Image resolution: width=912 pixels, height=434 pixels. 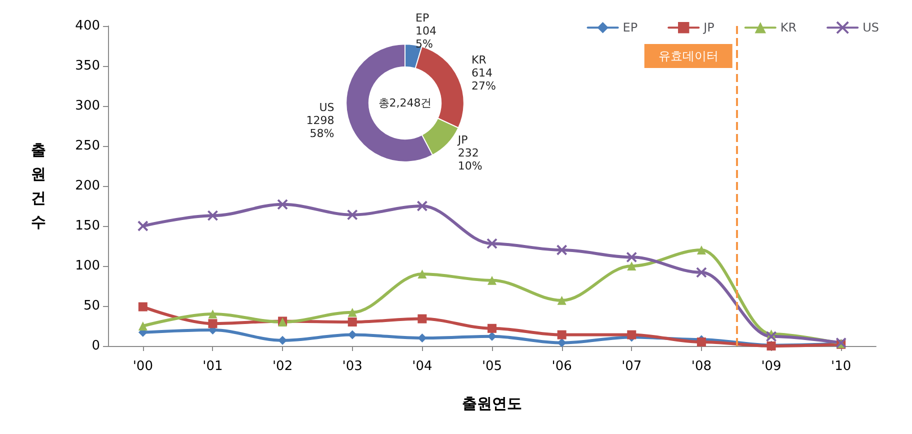 I want to click on legend-label: KR, so click(x=788, y=27).